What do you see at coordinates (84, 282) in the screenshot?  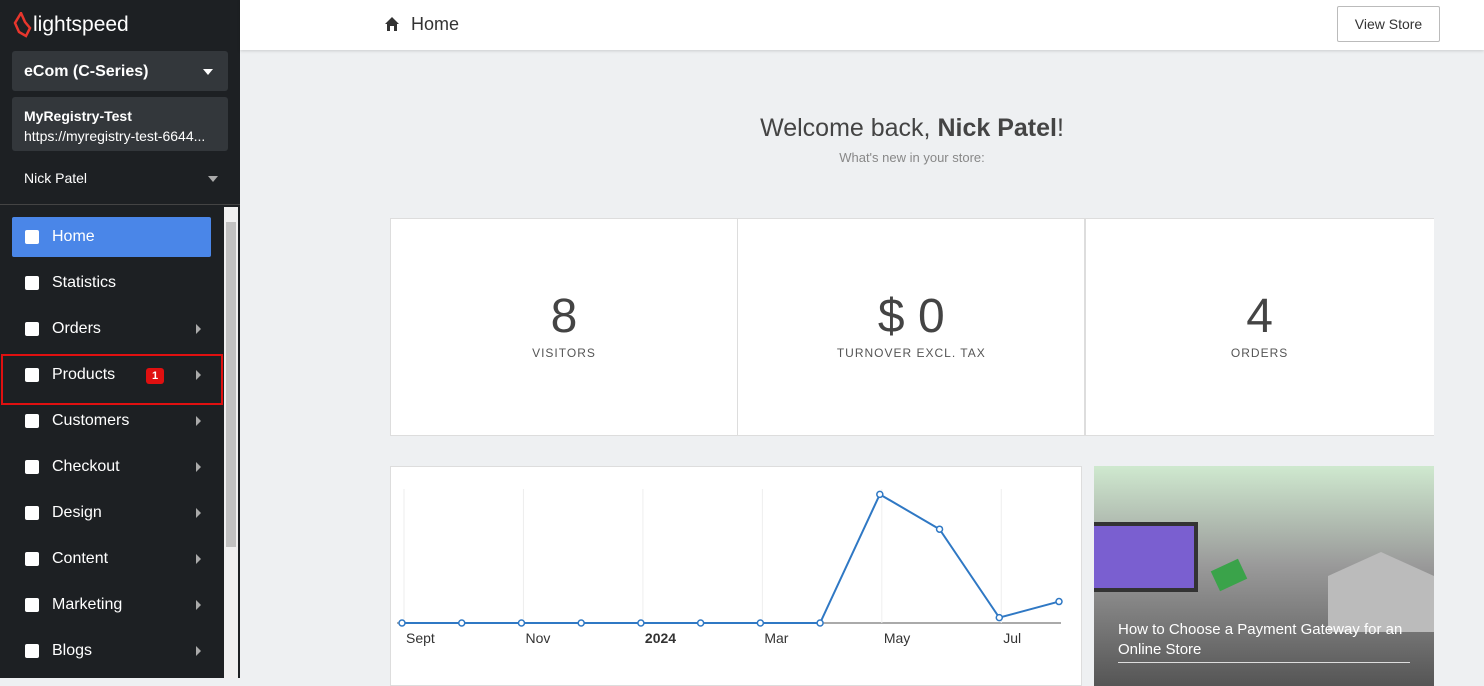 I see `menu-label: Statistics` at bounding box center [84, 282].